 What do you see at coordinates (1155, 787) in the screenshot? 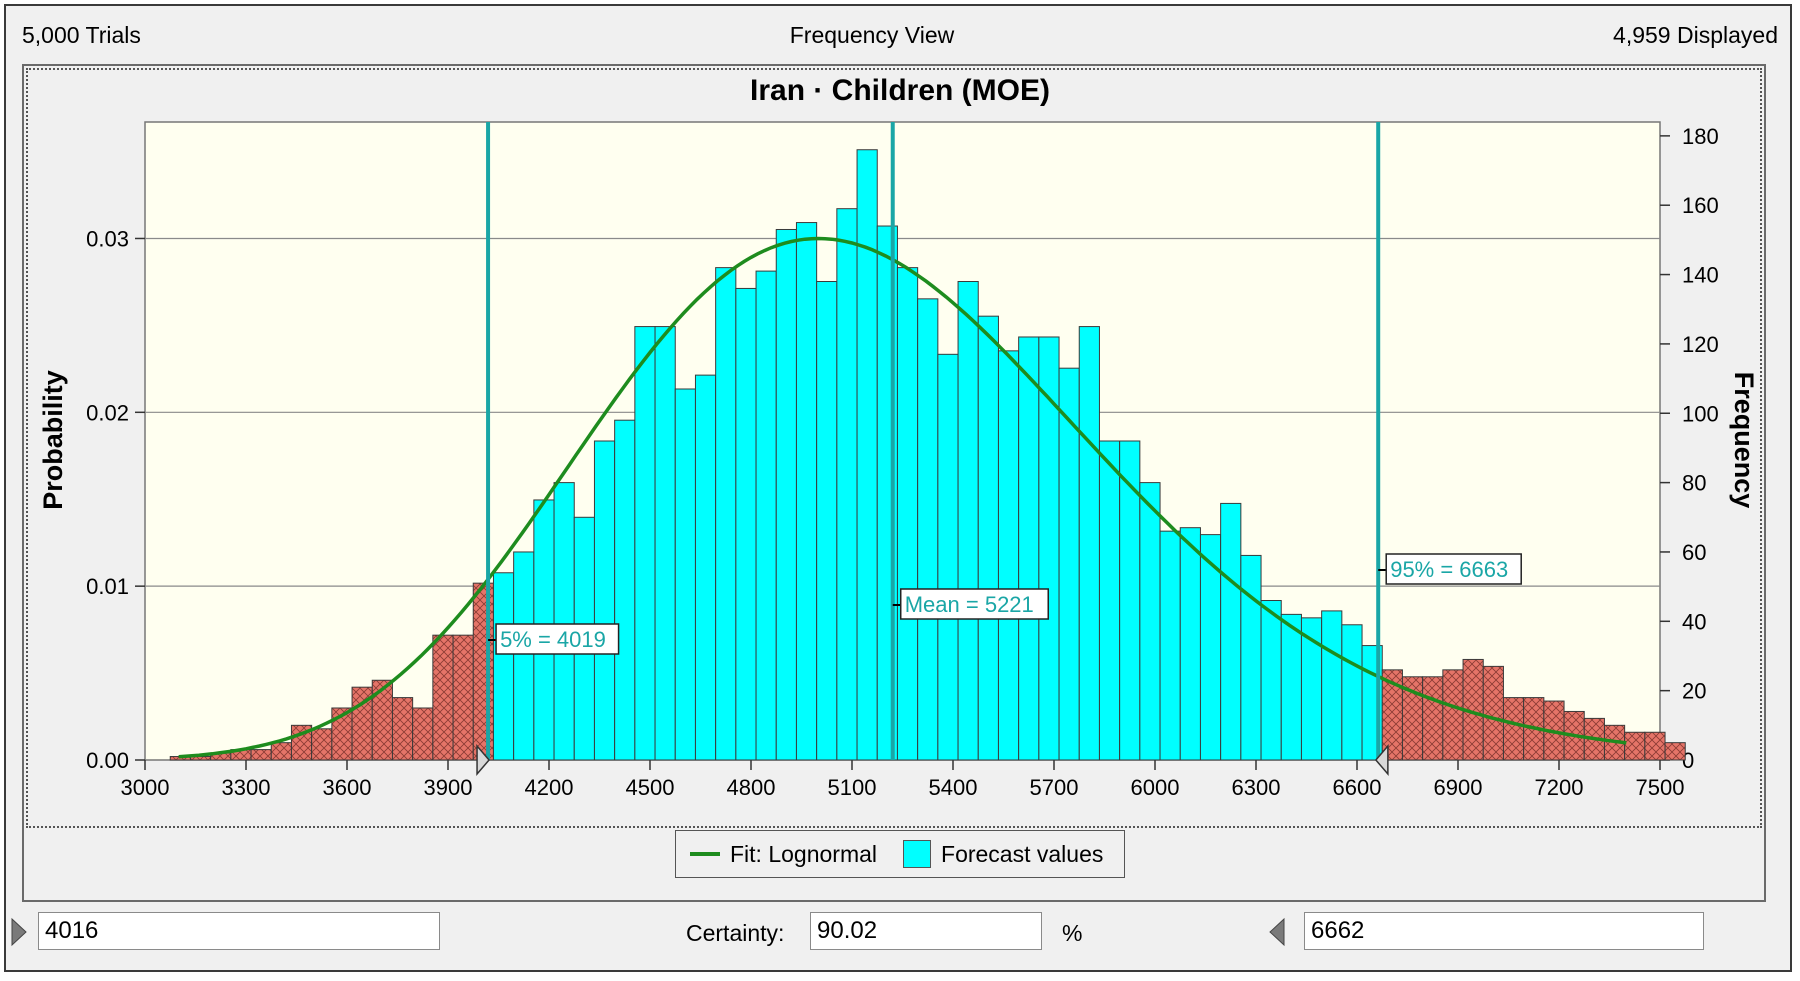
I see `x-tick-label: 6000` at bounding box center [1155, 787].